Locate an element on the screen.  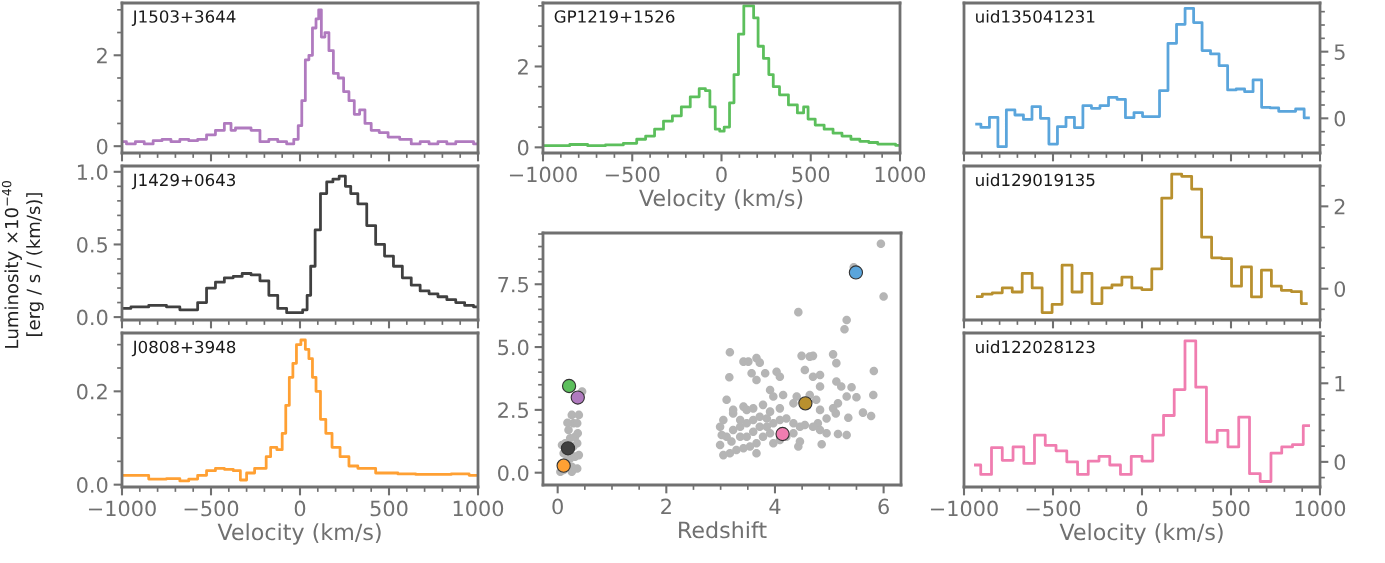
y-tick-label: 2.5 is located at coordinates (513, 410).